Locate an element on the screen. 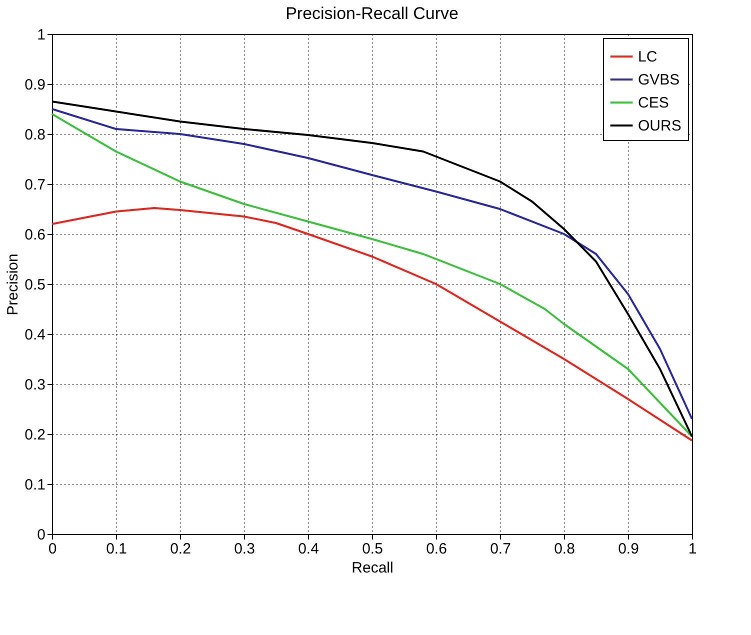 Image resolution: width=751 pixels, height=635 pixels. x-tick-label: 1 is located at coordinates (692, 549).